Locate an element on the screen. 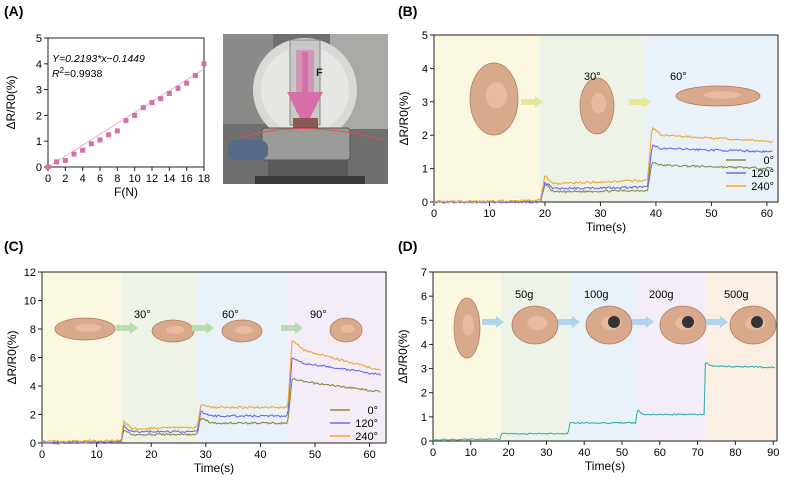 This screenshot has width=788, height=489. stage-label-500g: 500g is located at coordinates (736, 295).